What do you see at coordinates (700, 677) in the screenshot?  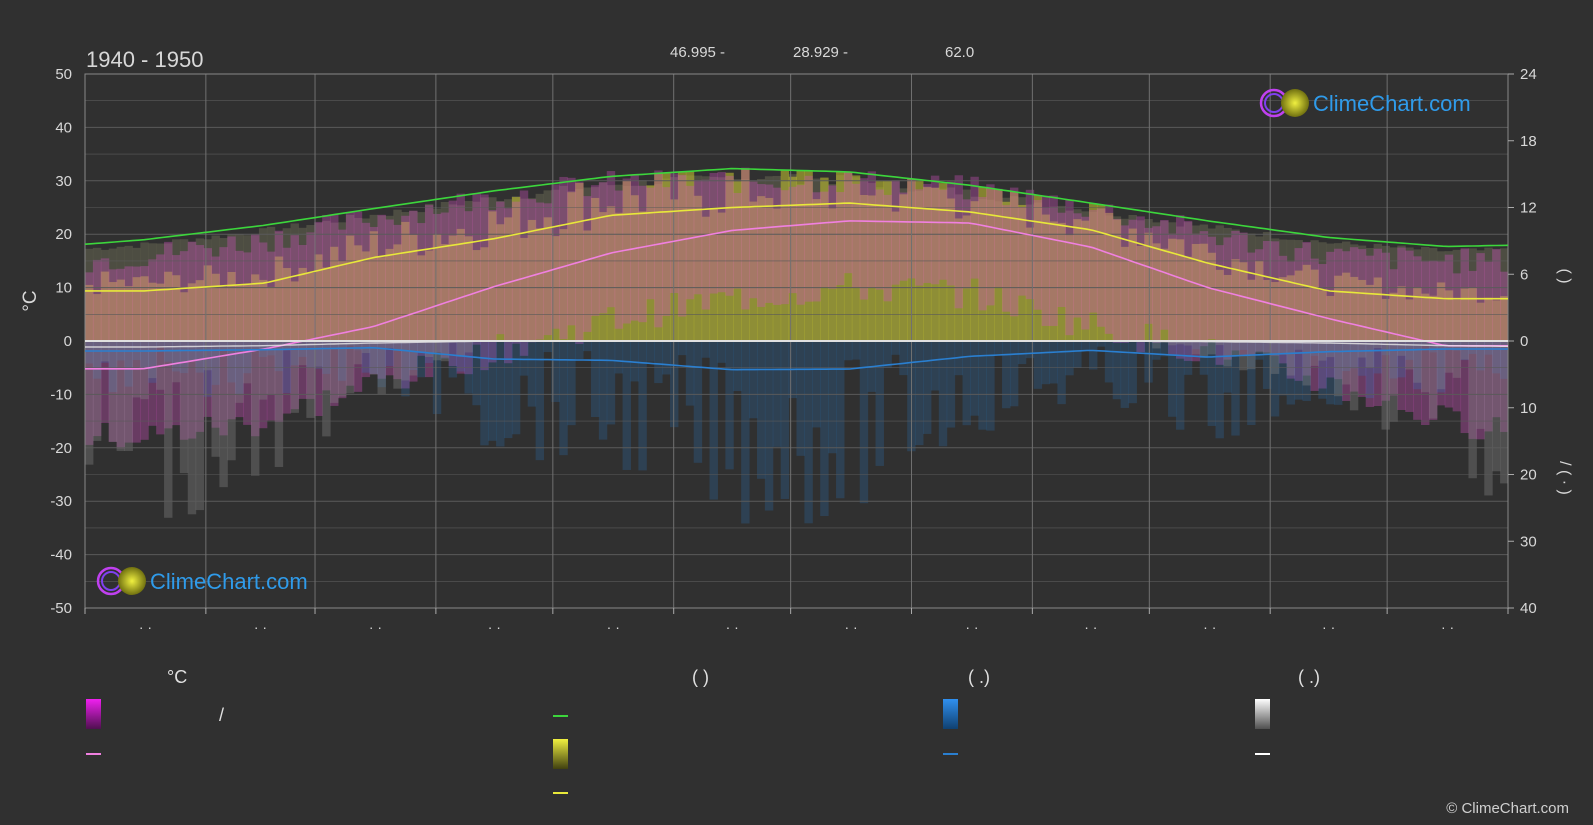 I see `legend-sun-header: ( )` at bounding box center [700, 677].